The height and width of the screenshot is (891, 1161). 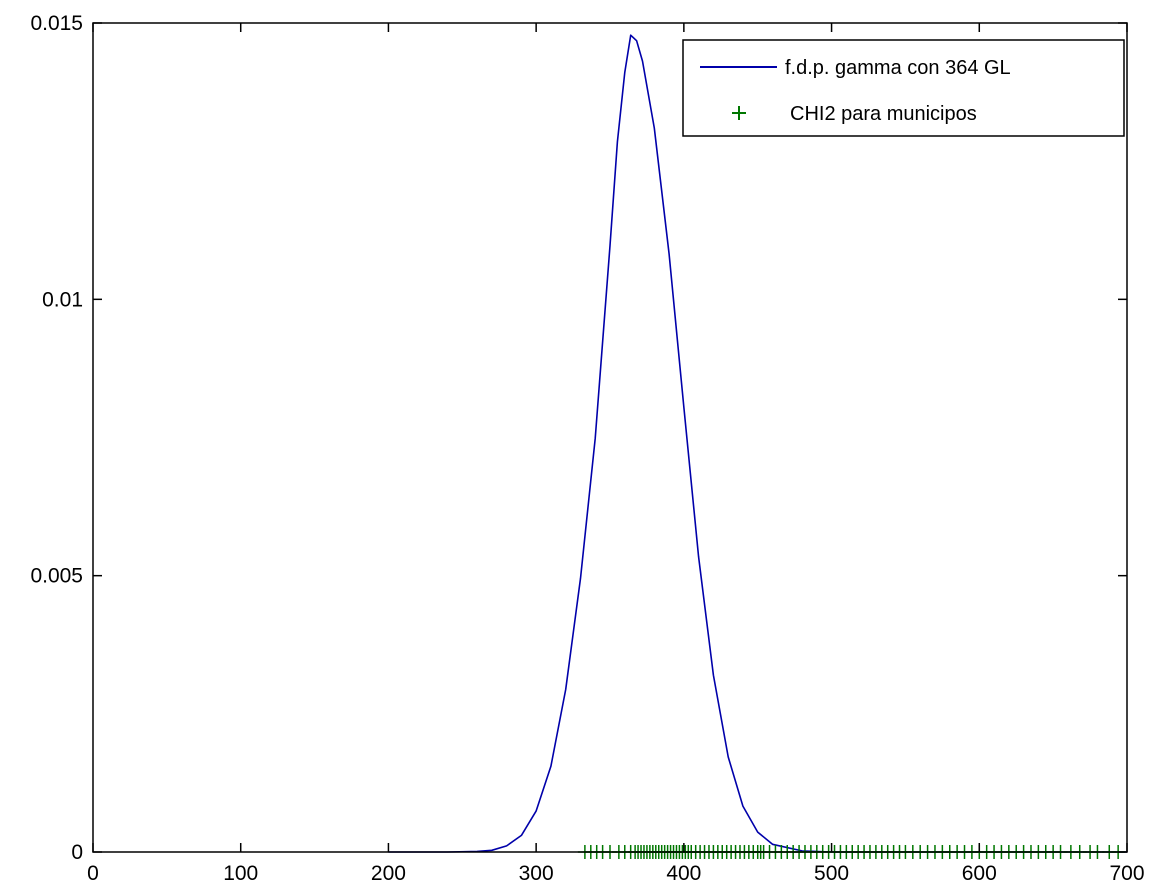 What do you see at coordinates (739, 113) in the screenshot?
I see `legend-plus-swatch` at bounding box center [739, 113].